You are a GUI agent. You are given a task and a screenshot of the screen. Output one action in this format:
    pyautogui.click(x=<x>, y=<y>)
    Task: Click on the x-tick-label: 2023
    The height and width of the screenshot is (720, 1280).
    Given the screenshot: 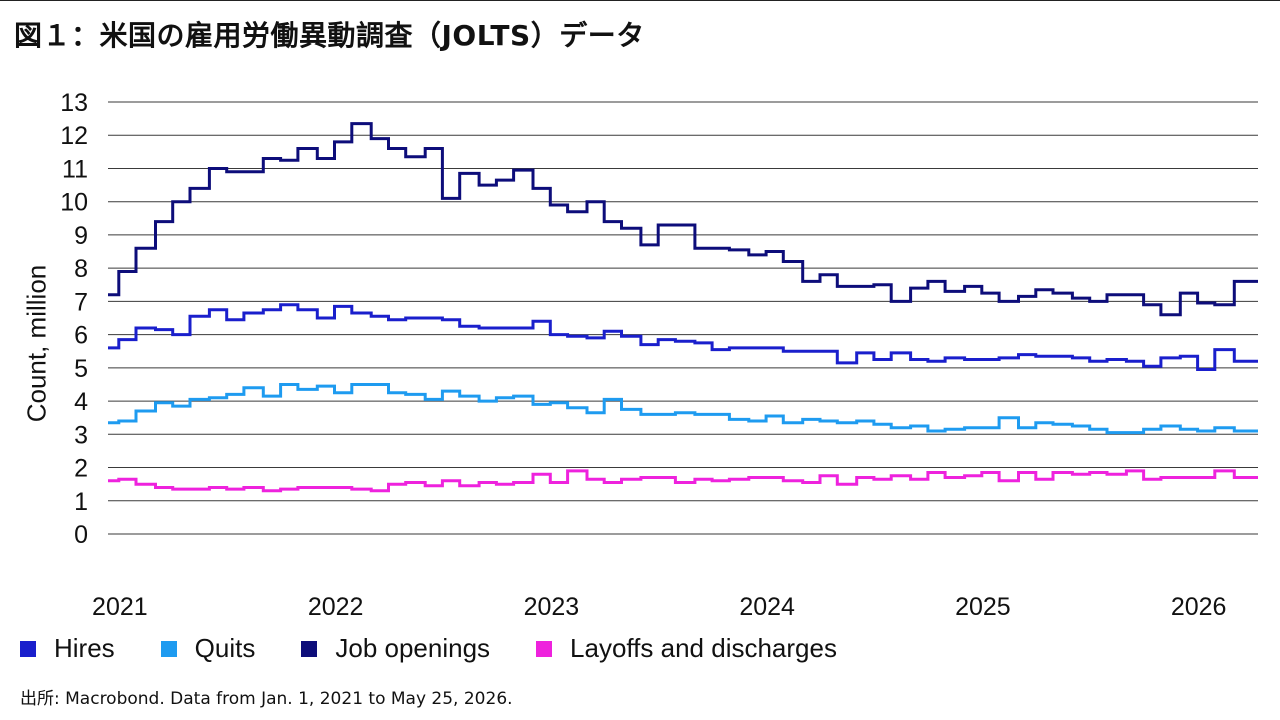 What is the action you would take?
    pyautogui.click(x=552, y=607)
    